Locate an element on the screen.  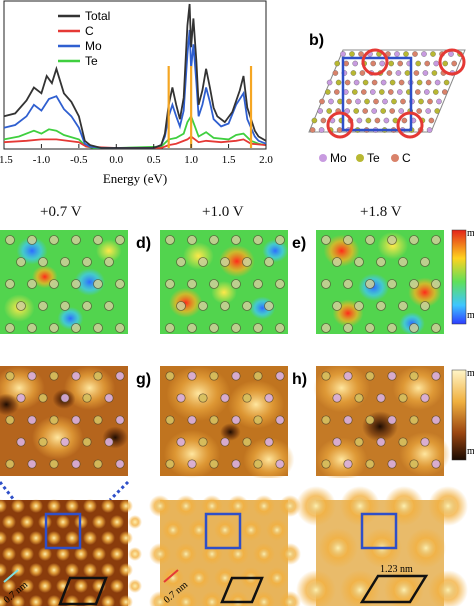
x-tick-label: 0.0 is located at coordinates (116, 160).